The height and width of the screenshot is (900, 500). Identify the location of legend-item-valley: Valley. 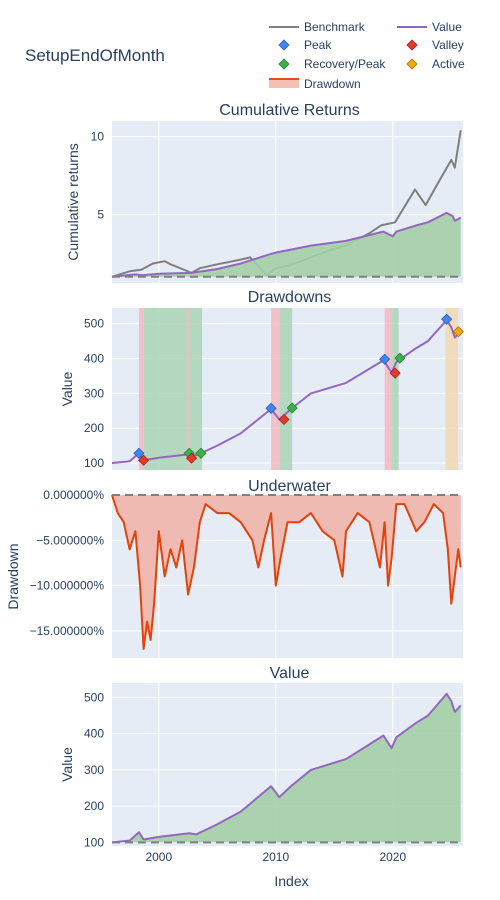
(435, 45).